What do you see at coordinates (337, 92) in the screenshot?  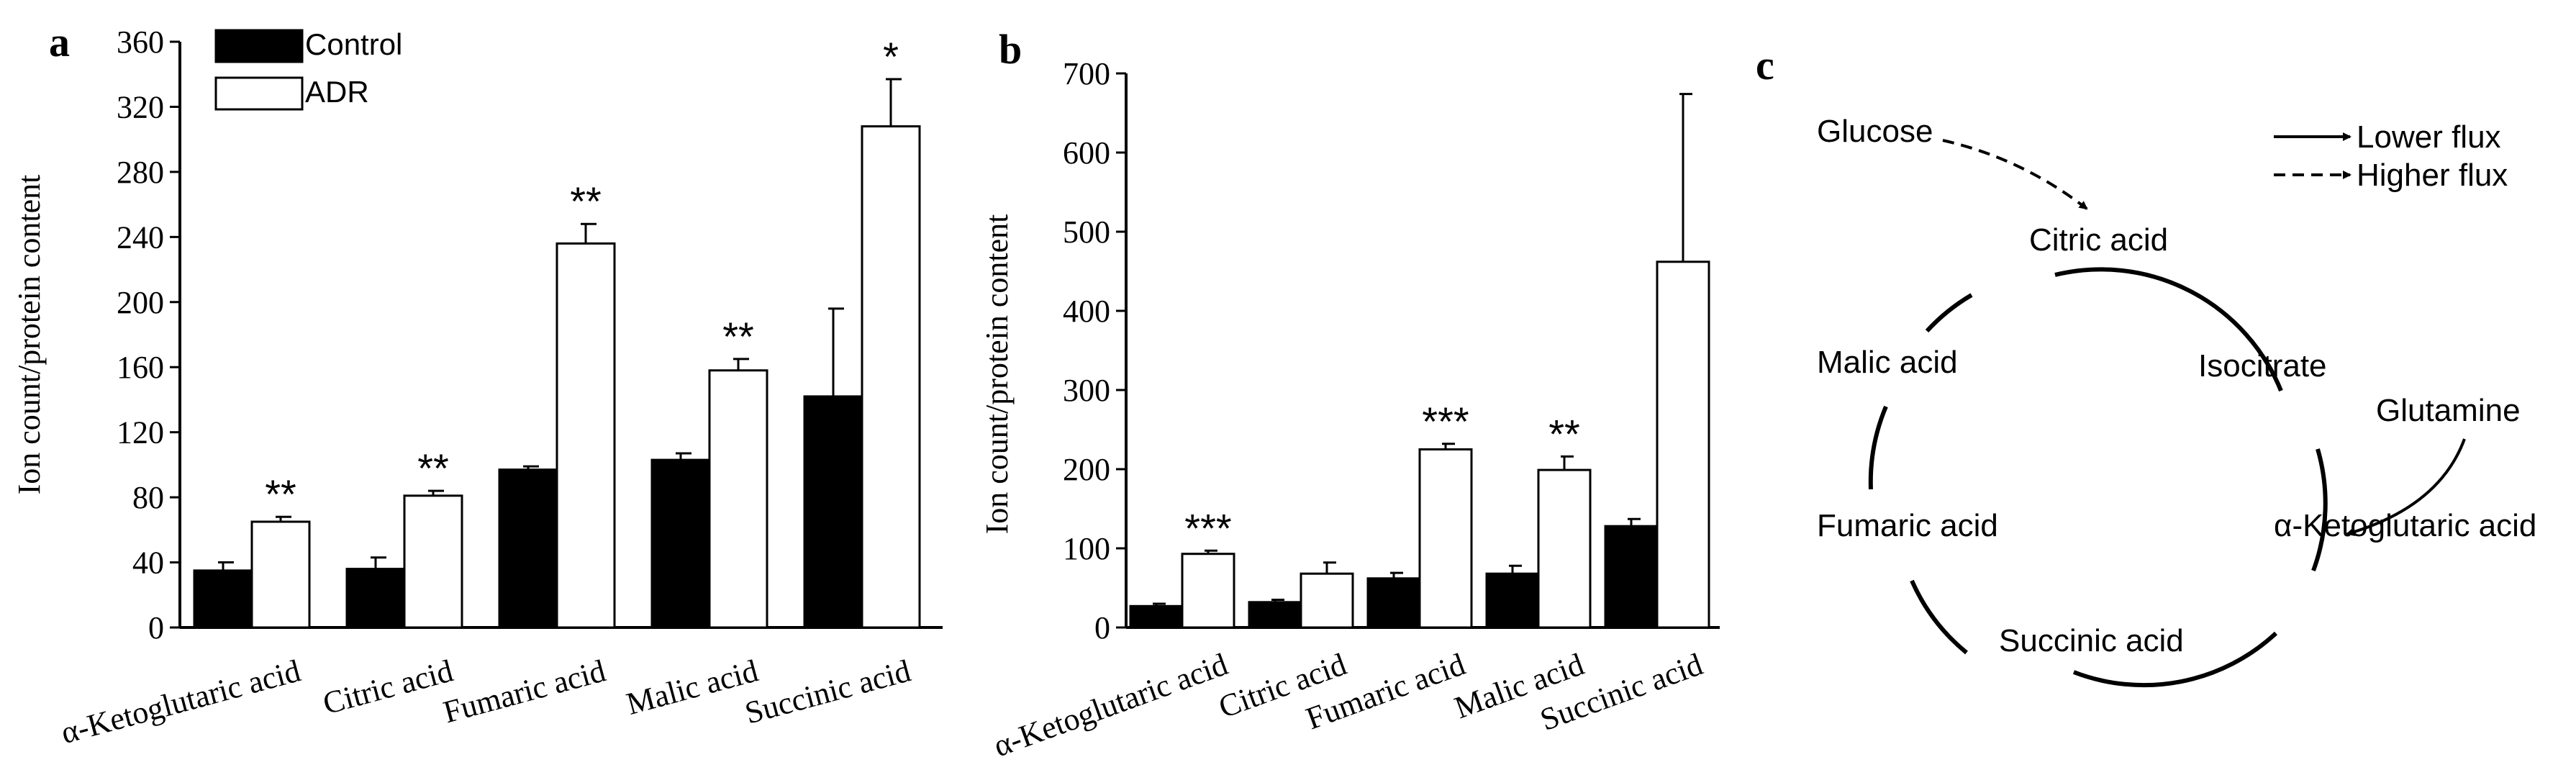 I see `legend-label-adr: ADR` at bounding box center [337, 92].